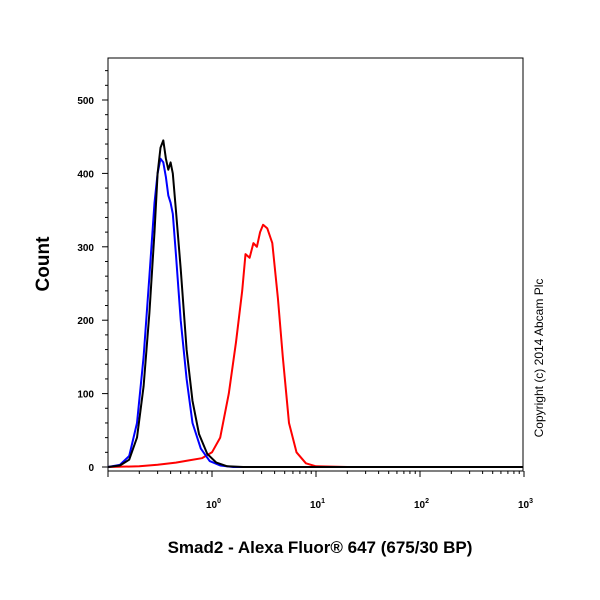 The width and height of the screenshot is (600, 600). Describe the element at coordinates (320, 491) in the screenshot. I see `x-axis-ticks: 10⁰ 10¹ 10² 10³` at that location.